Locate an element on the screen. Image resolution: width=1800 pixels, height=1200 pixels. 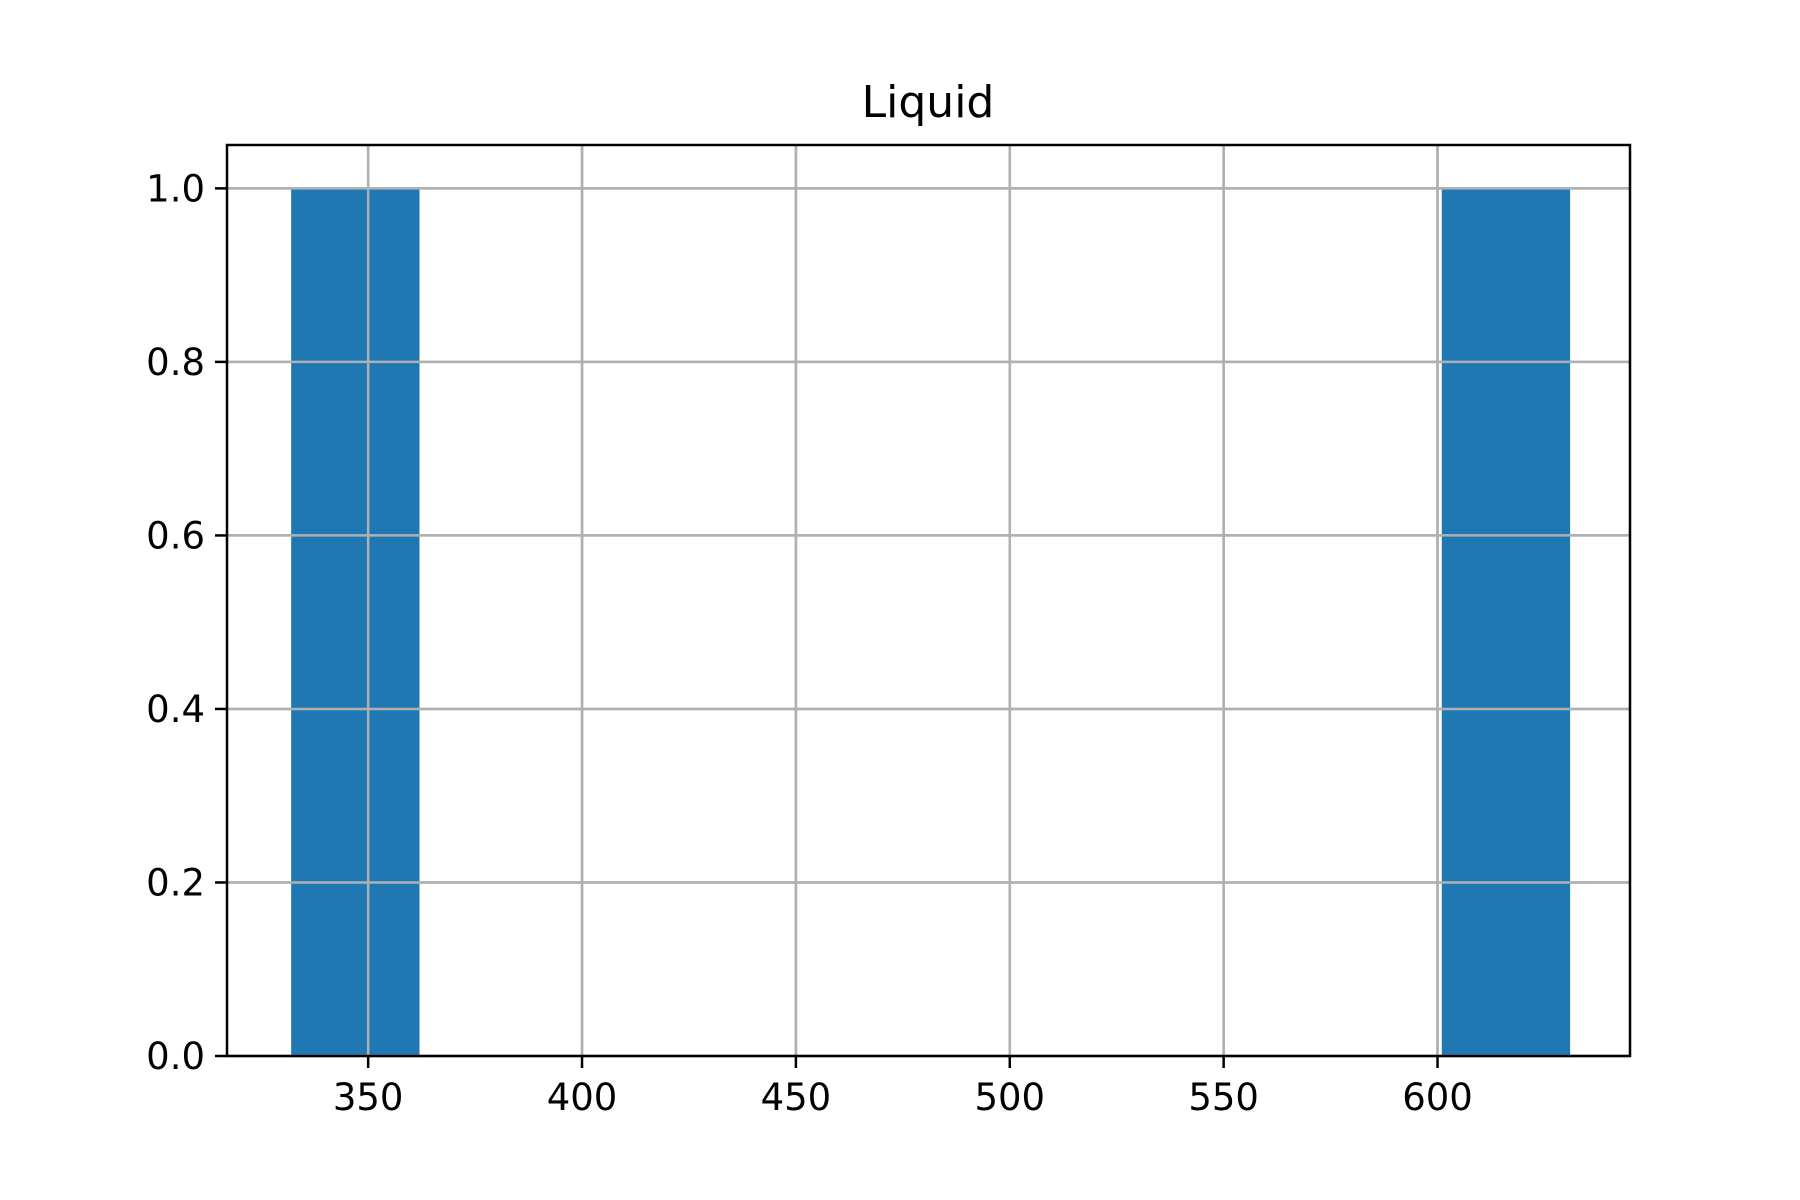
x-tick-label-600: 600 is located at coordinates (1437, 1097).